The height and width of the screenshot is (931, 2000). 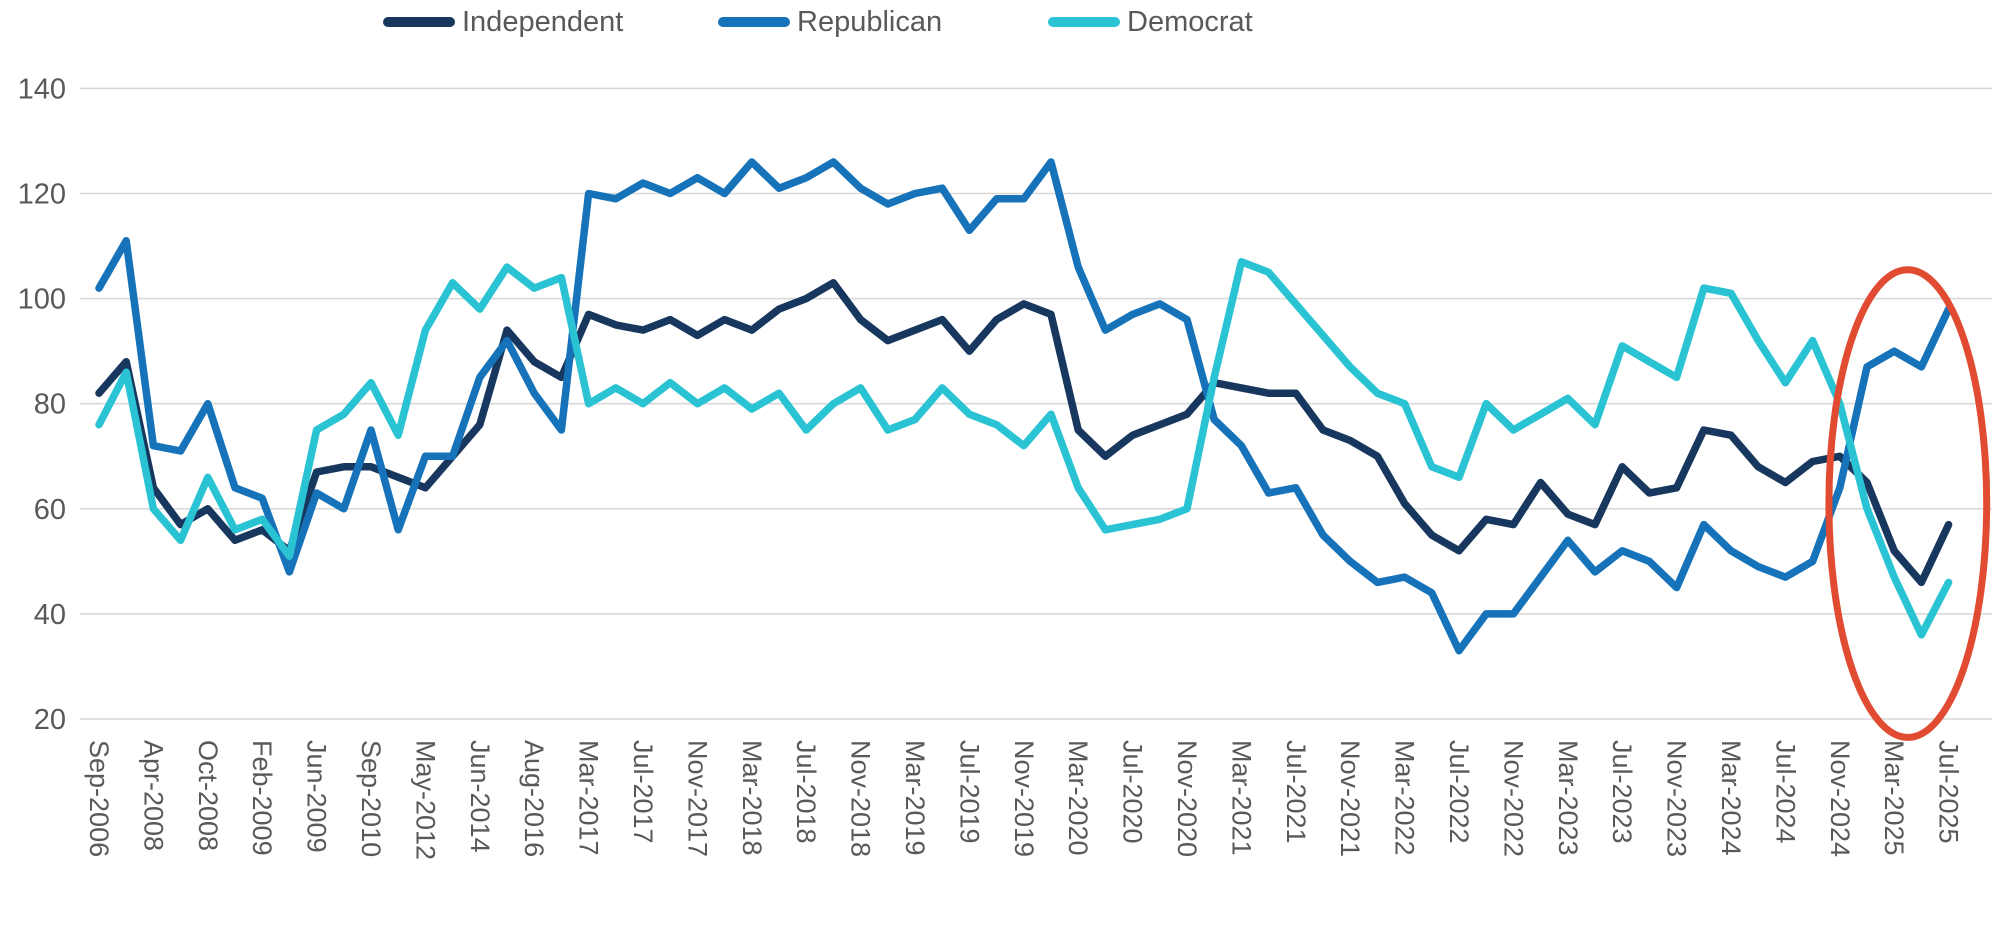 What do you see at coordinates (1949, 792) in the screenshot?
I see `x-tick-label-Jul-2025: Jul-2025` at bounding box center [1949, 792].